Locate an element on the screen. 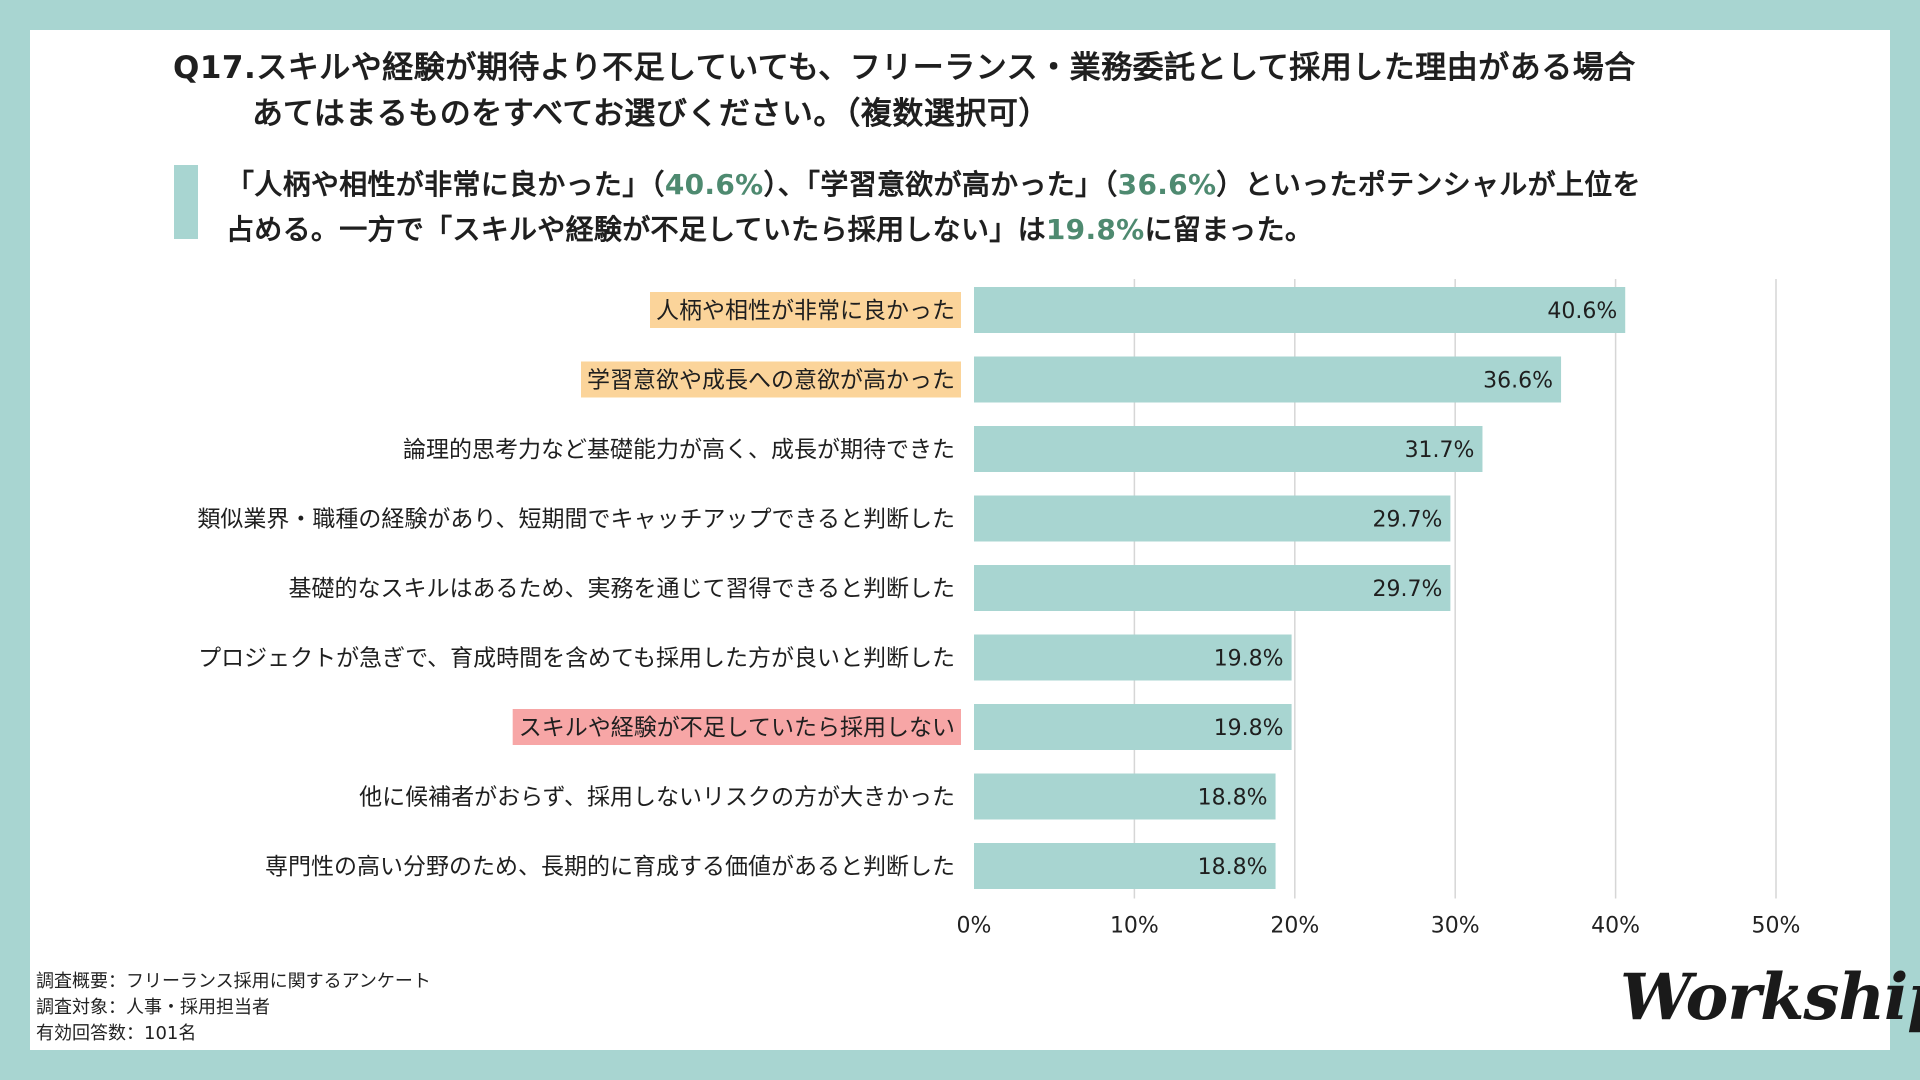  x-tick-label: 50% is located at coordinates (1776, 926).